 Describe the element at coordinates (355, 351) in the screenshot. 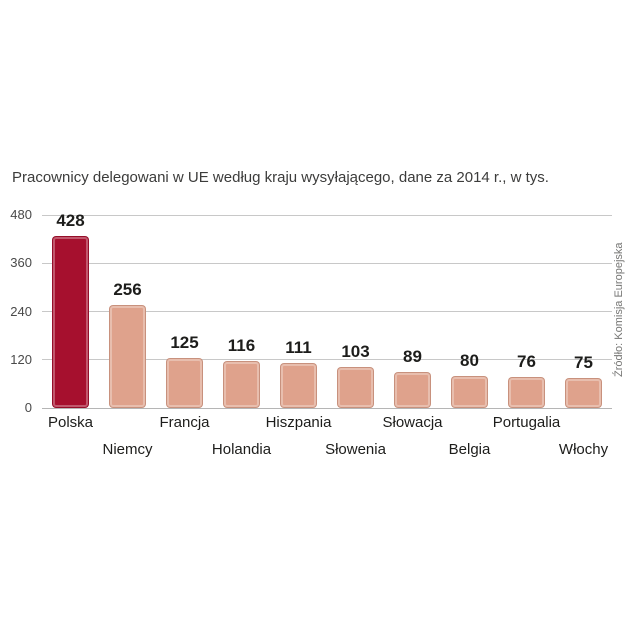

I see `bar-value-label: 103` at that location.